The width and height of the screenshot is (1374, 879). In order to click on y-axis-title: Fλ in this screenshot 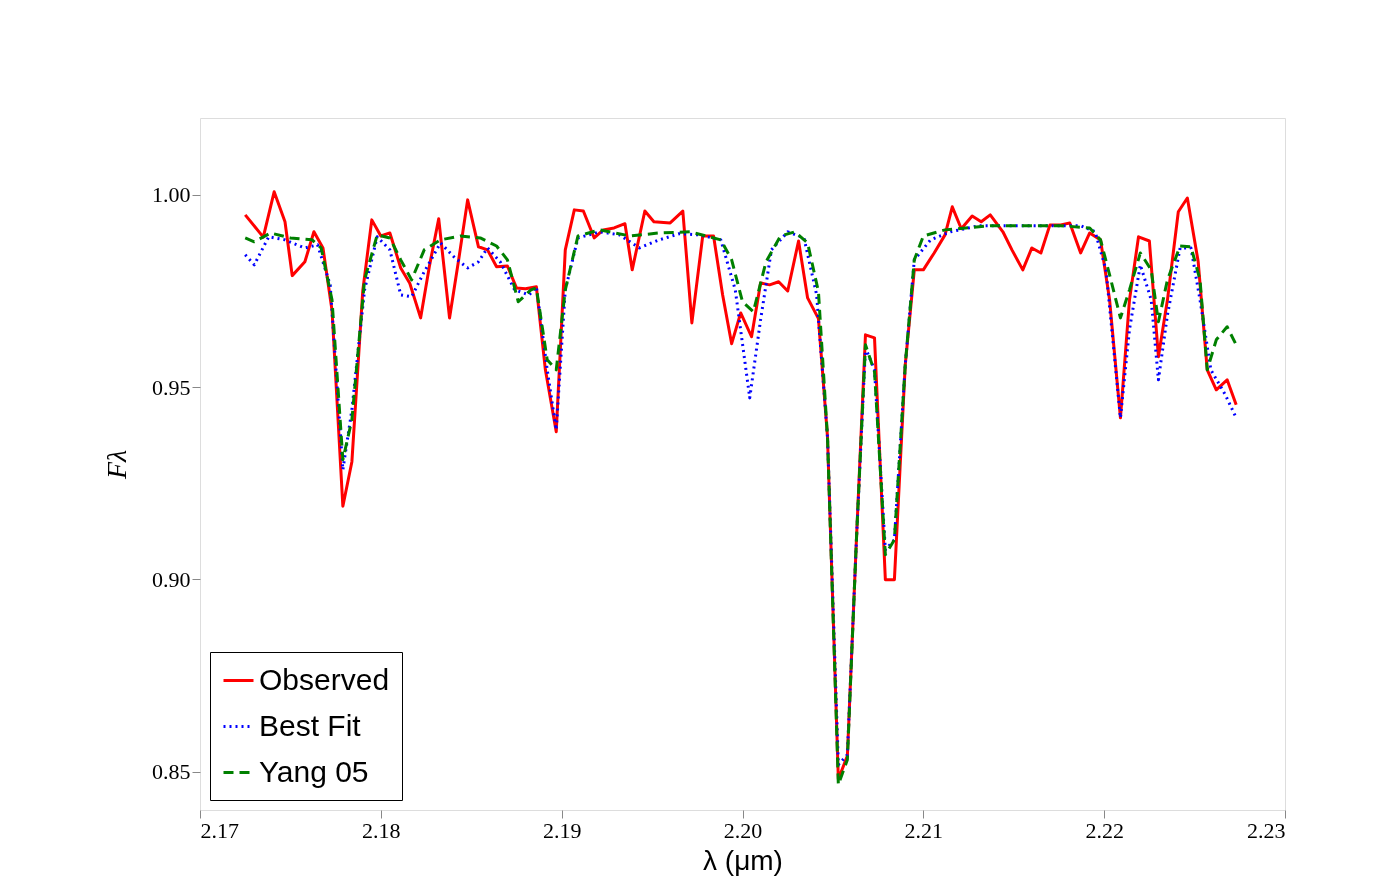, I will do `click(116, 465)`.